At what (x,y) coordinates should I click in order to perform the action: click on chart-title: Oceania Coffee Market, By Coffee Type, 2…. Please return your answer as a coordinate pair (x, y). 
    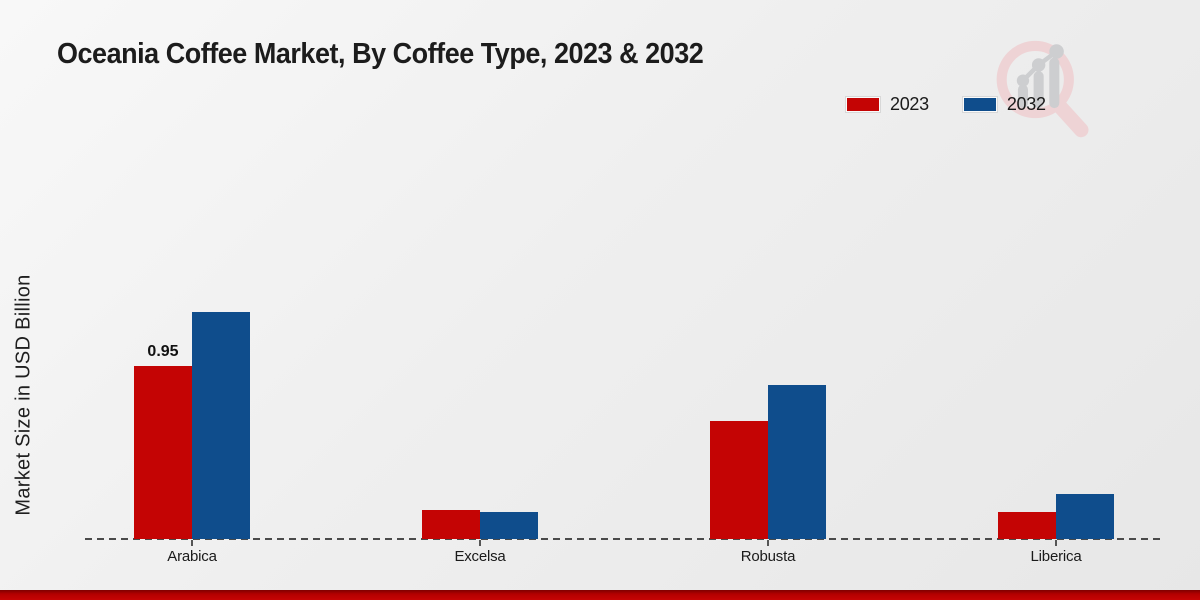
    Looking at the image, I should click on (380, 54).